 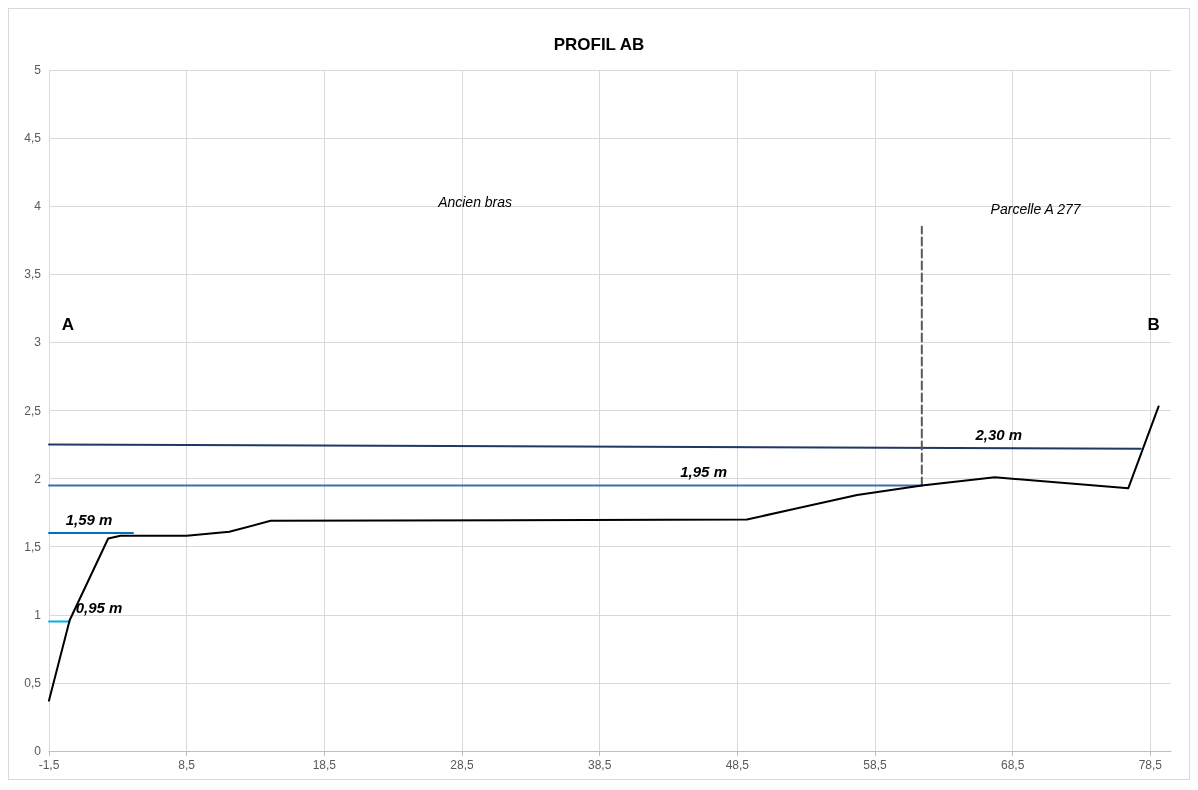 I want to click on y-tick-label: 4, so click(x=38, y=206).